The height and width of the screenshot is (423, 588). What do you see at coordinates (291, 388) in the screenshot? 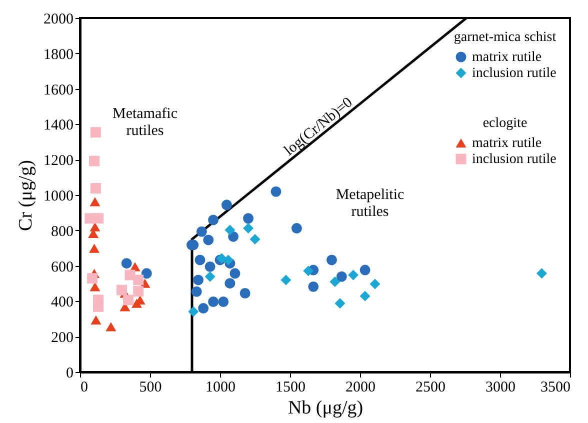
I see `x-tick-label: 1500` at bounding box center [291, 388].